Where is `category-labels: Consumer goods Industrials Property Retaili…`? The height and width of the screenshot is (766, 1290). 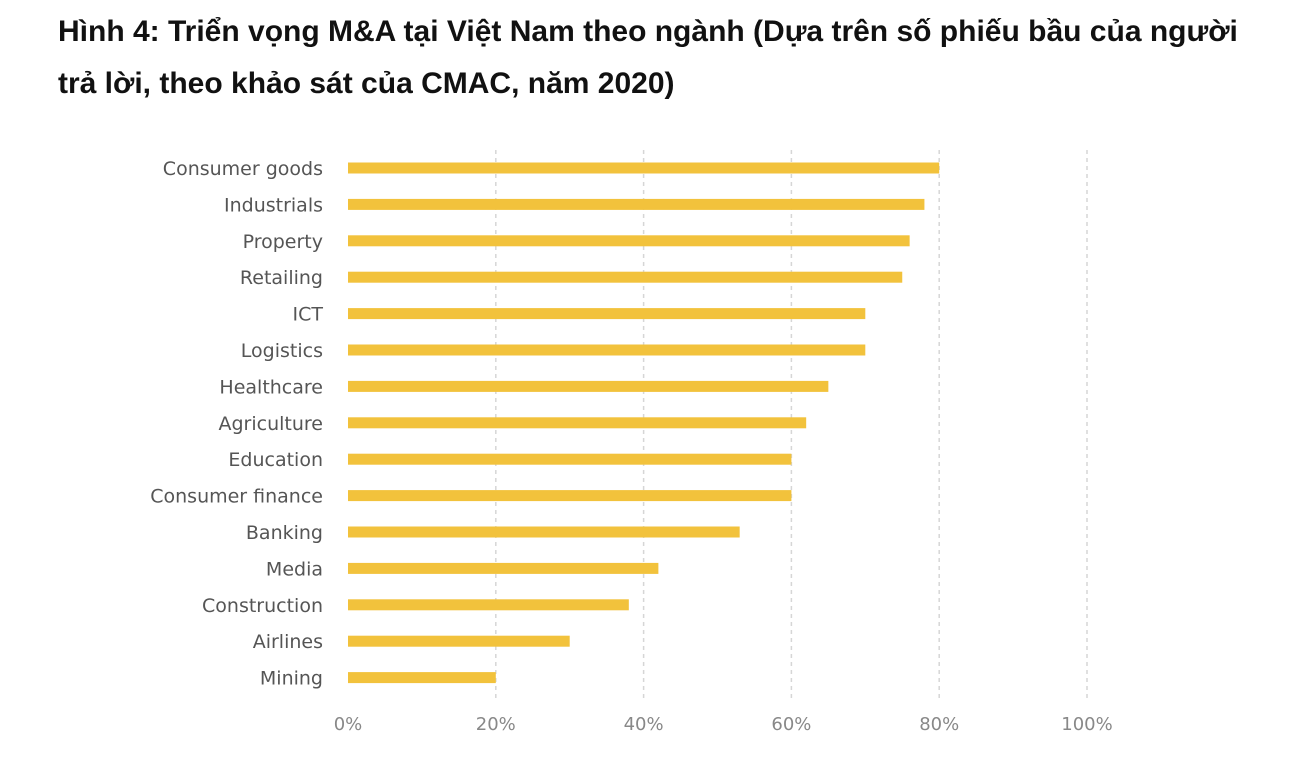
category-labels: Consumer goods Industrials Property Retaili… is located at coordinates (236, 424).